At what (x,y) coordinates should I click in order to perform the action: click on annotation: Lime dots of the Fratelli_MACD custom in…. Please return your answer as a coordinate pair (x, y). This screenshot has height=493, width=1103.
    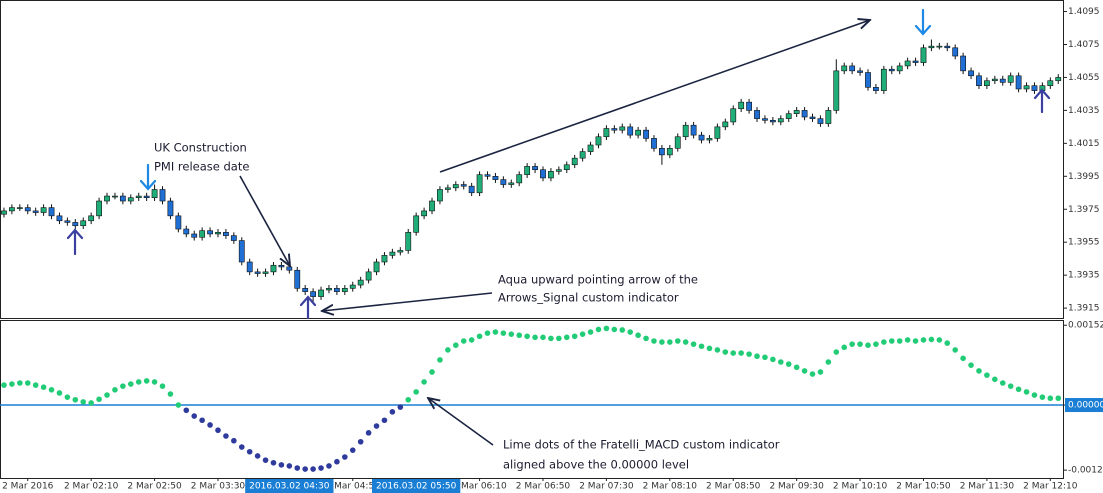
    Looking at the image, I should click on (641, 445).